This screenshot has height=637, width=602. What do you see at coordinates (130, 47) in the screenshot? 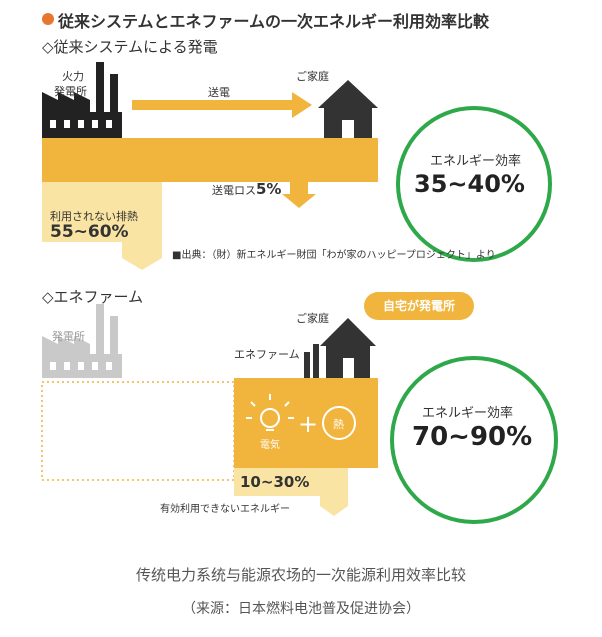
I see `section1-heading: ◇従来システムによる発電` at bounding box center [130, 47].